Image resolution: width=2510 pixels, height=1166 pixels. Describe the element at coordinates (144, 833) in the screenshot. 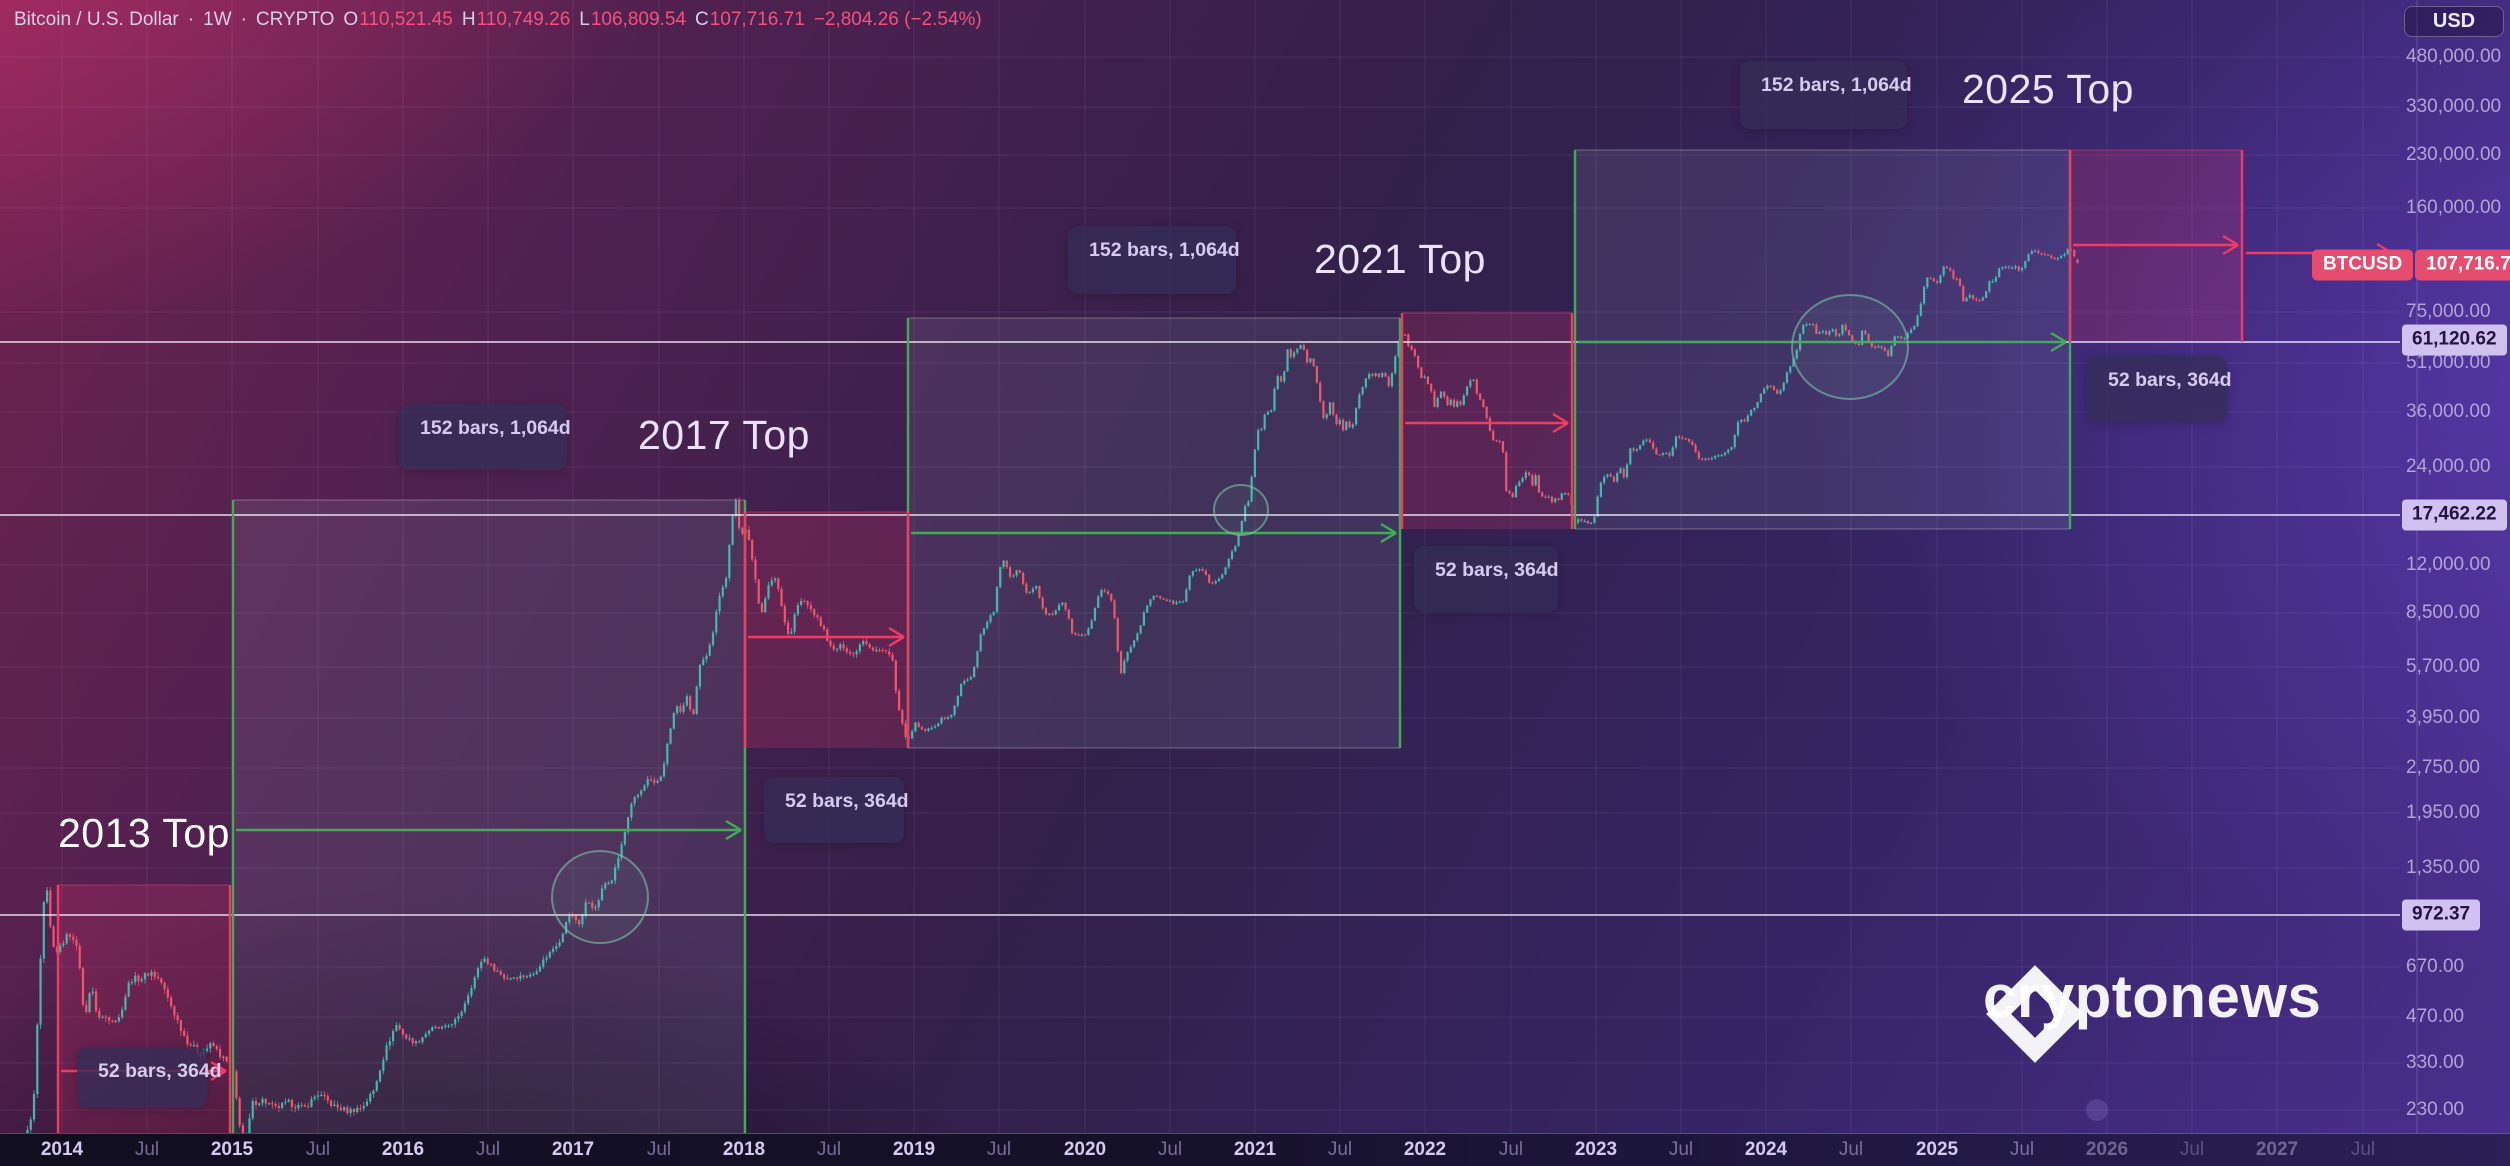

I see `cycle-top-label: 2013 Top` at that location.